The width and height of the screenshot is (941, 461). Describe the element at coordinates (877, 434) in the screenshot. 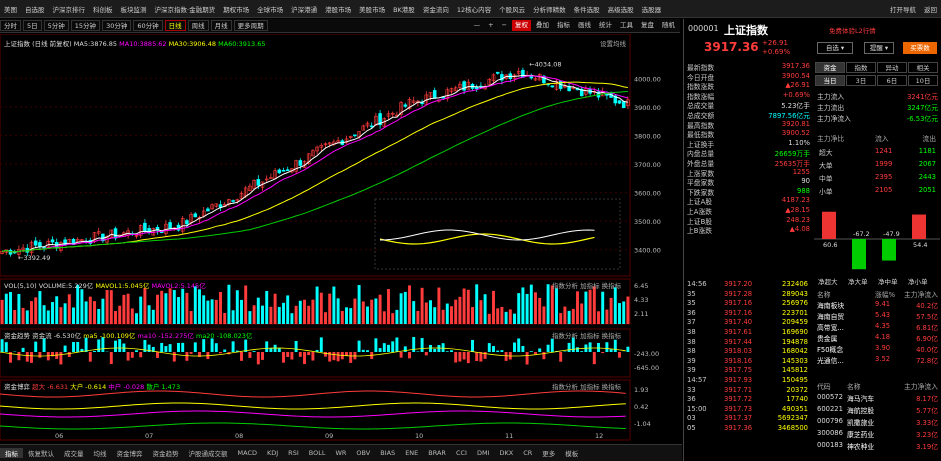

I see `stock-row: 300086 康芝药业 3.23亿` at that location.